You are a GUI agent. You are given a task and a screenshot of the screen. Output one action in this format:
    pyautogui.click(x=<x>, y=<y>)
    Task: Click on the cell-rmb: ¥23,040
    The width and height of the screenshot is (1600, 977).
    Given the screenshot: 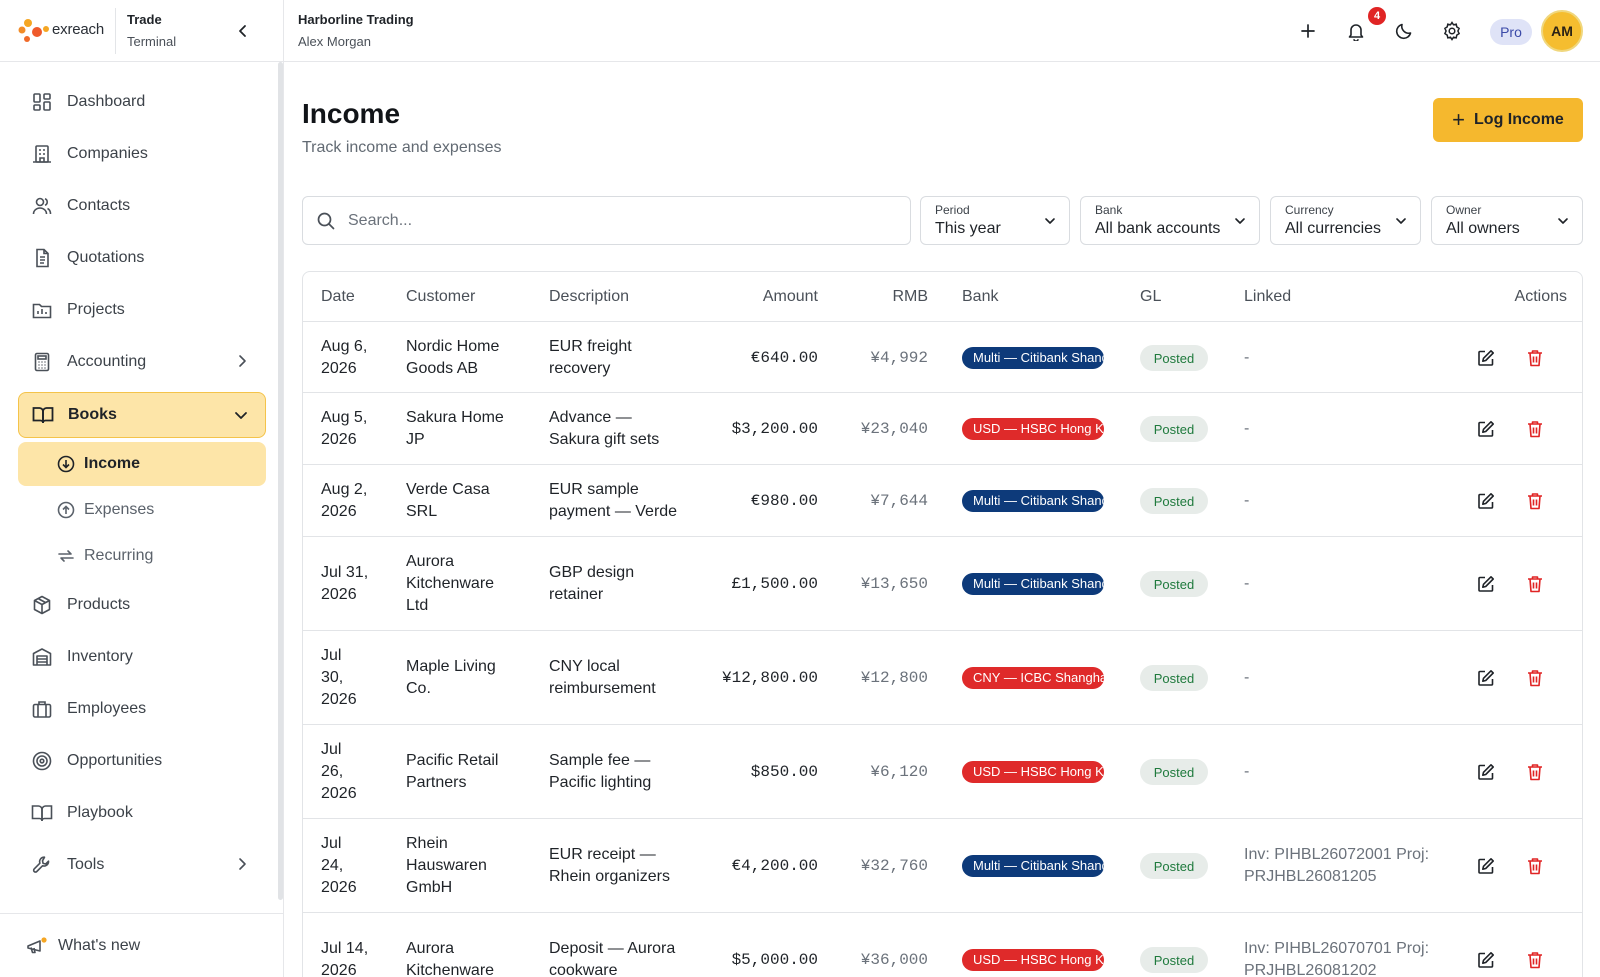 What is the action you would take?
    pyautogui.click(x=894, y=429)
    